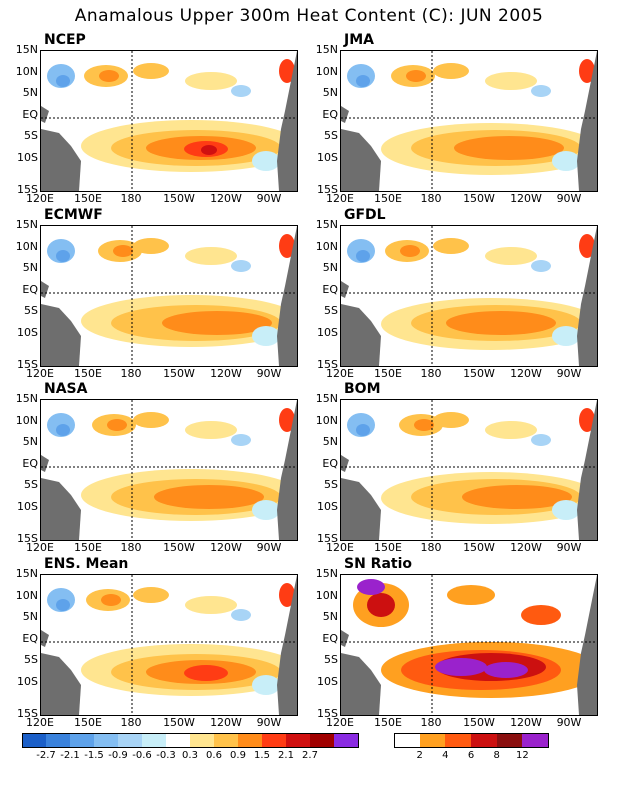 The width and height of the screenshot is (618, 800). Describe the element at coordinates (46, 755) in the screenshot. I see `anomaly-colorbar-label: -2.7` at that location.